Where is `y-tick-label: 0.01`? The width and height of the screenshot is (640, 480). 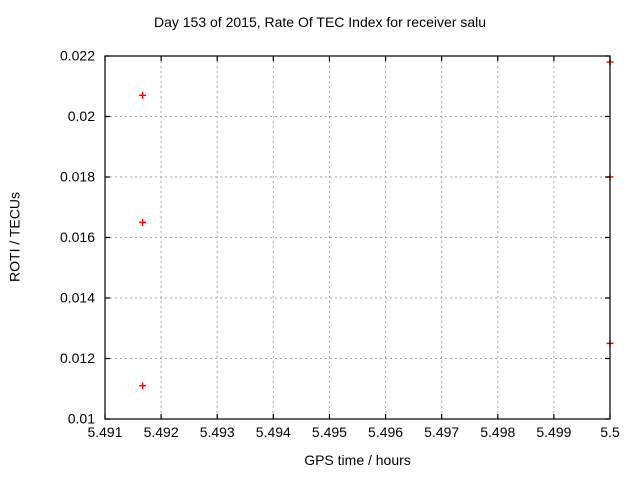 y-tick-label: 0.01 is located at coordinates (81, 419).